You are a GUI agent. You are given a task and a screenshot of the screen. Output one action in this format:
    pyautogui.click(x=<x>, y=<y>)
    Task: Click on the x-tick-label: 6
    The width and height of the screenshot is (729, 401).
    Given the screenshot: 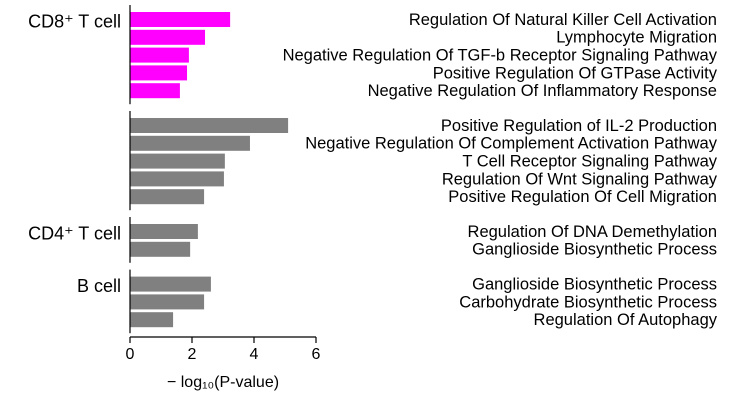 What is the action you would take?
    pyautogui.click(x=316, y=354)
    